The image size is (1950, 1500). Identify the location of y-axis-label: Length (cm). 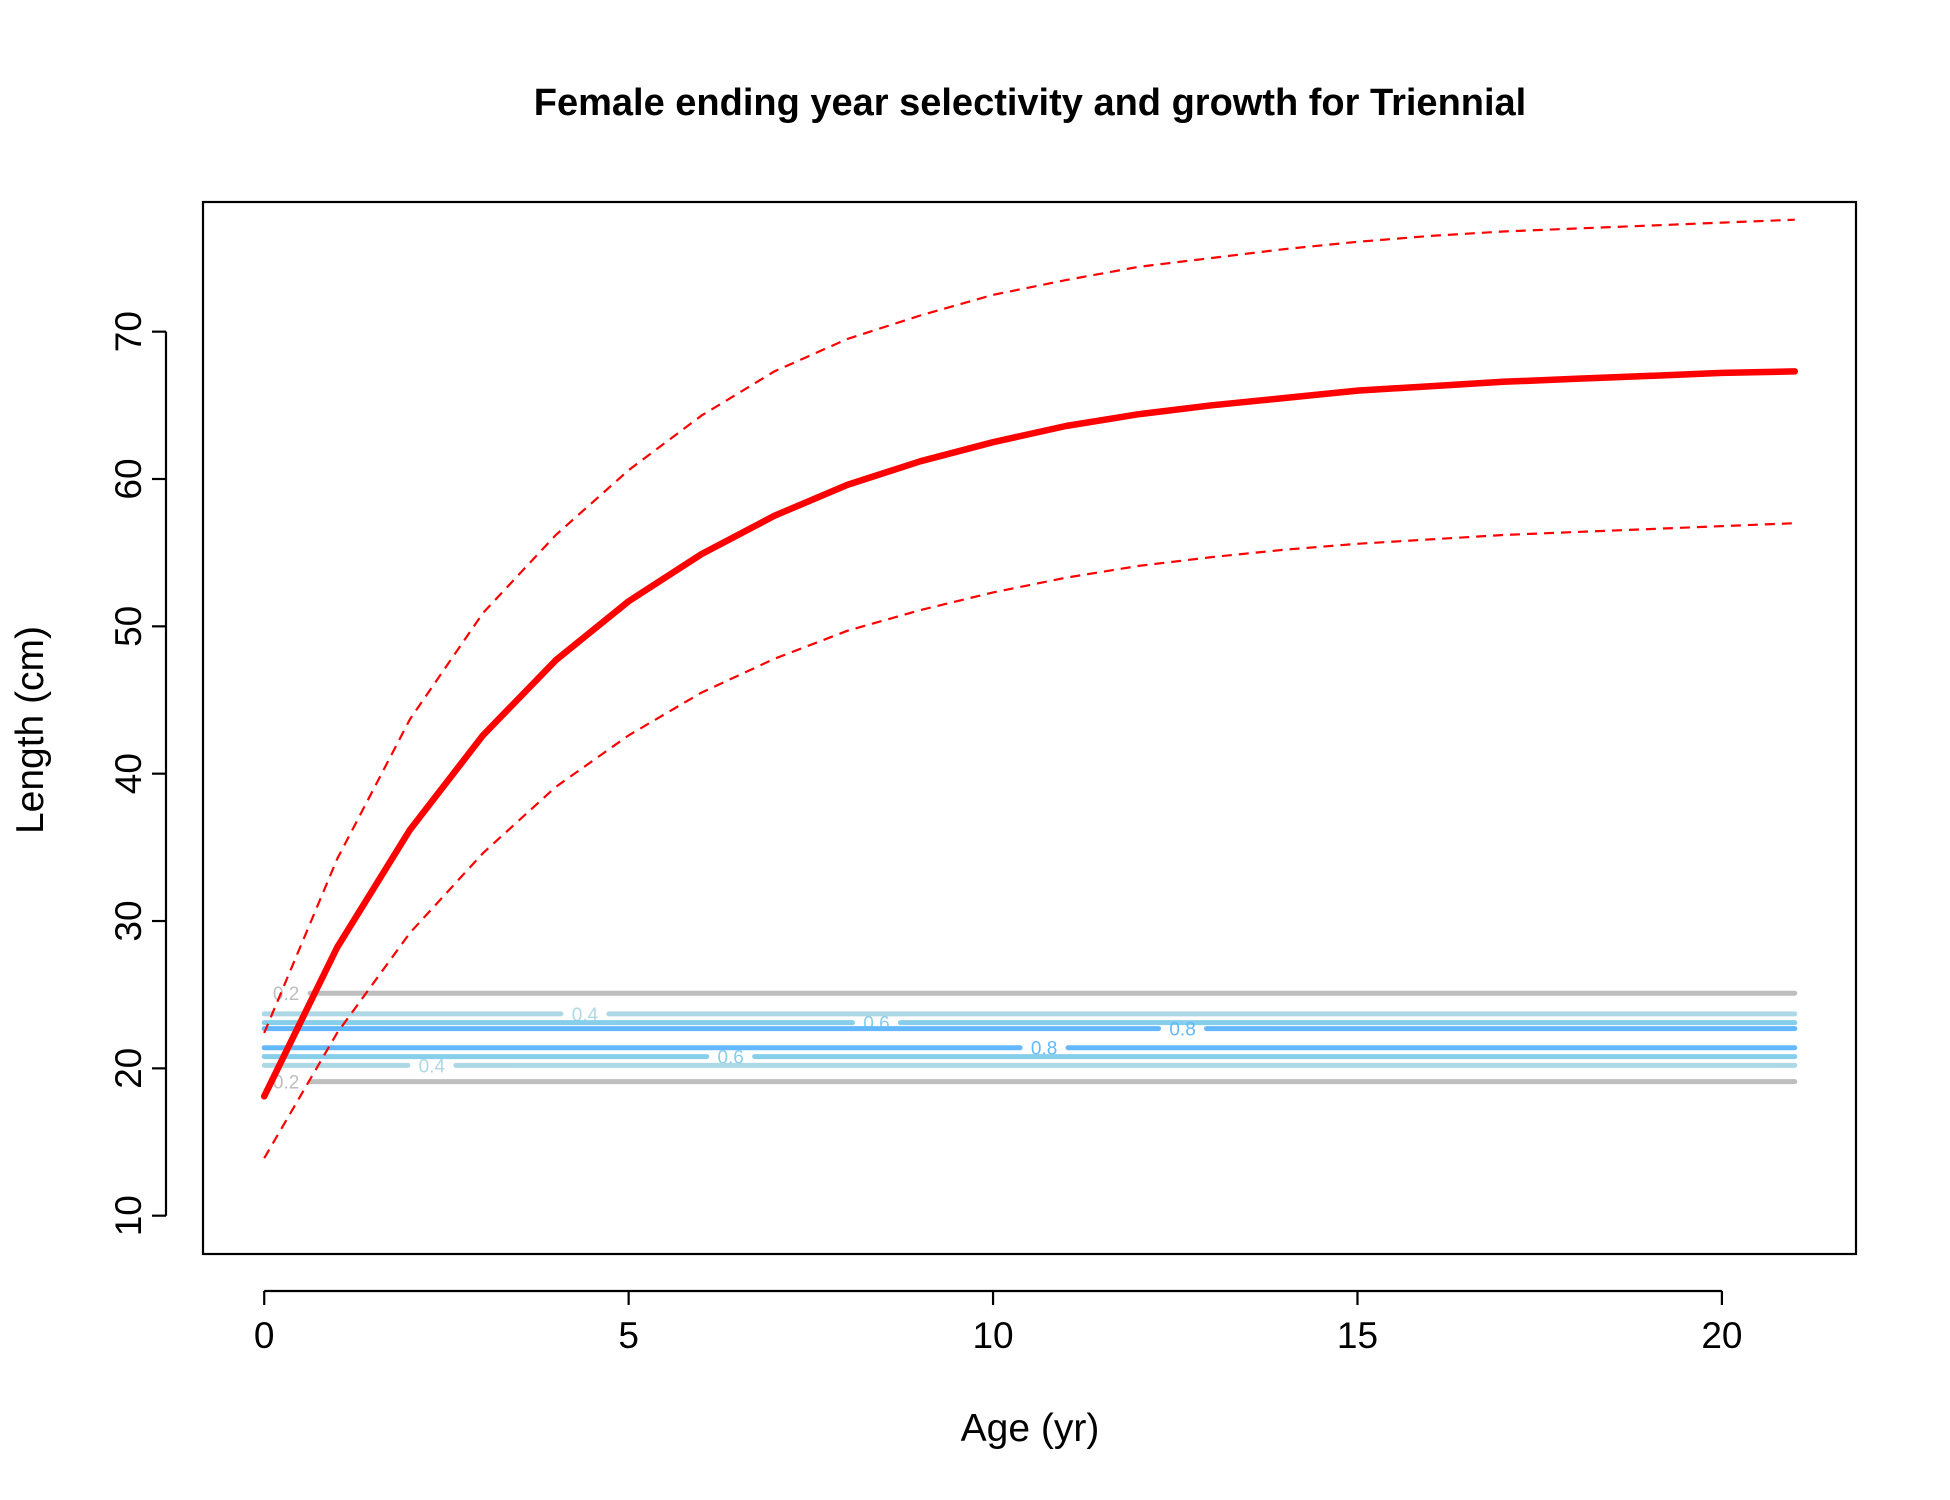
(30, 730).